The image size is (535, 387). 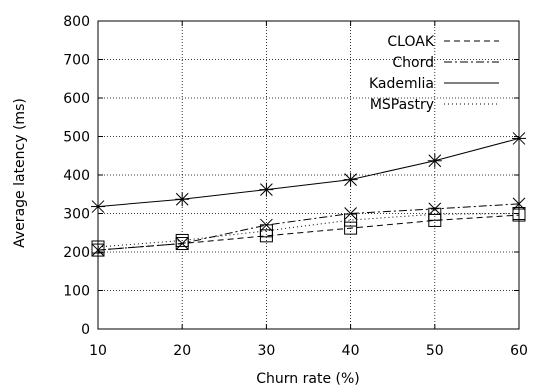 I want to click on legend-label-kademlia: Kademlia, so click(x=401, y=84).